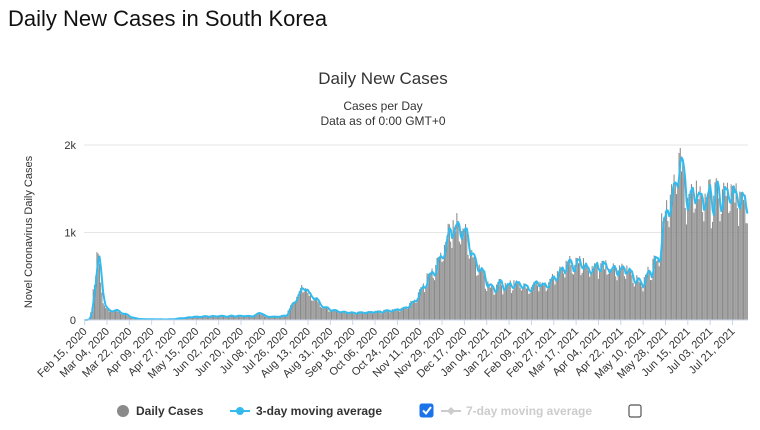 Image resolution: width=760 pixels, height=430 pixels. Describe the element at coordinates (306, 411) in the screenshot. I see `legend-three-day-average: 3-day moving average` at that location.